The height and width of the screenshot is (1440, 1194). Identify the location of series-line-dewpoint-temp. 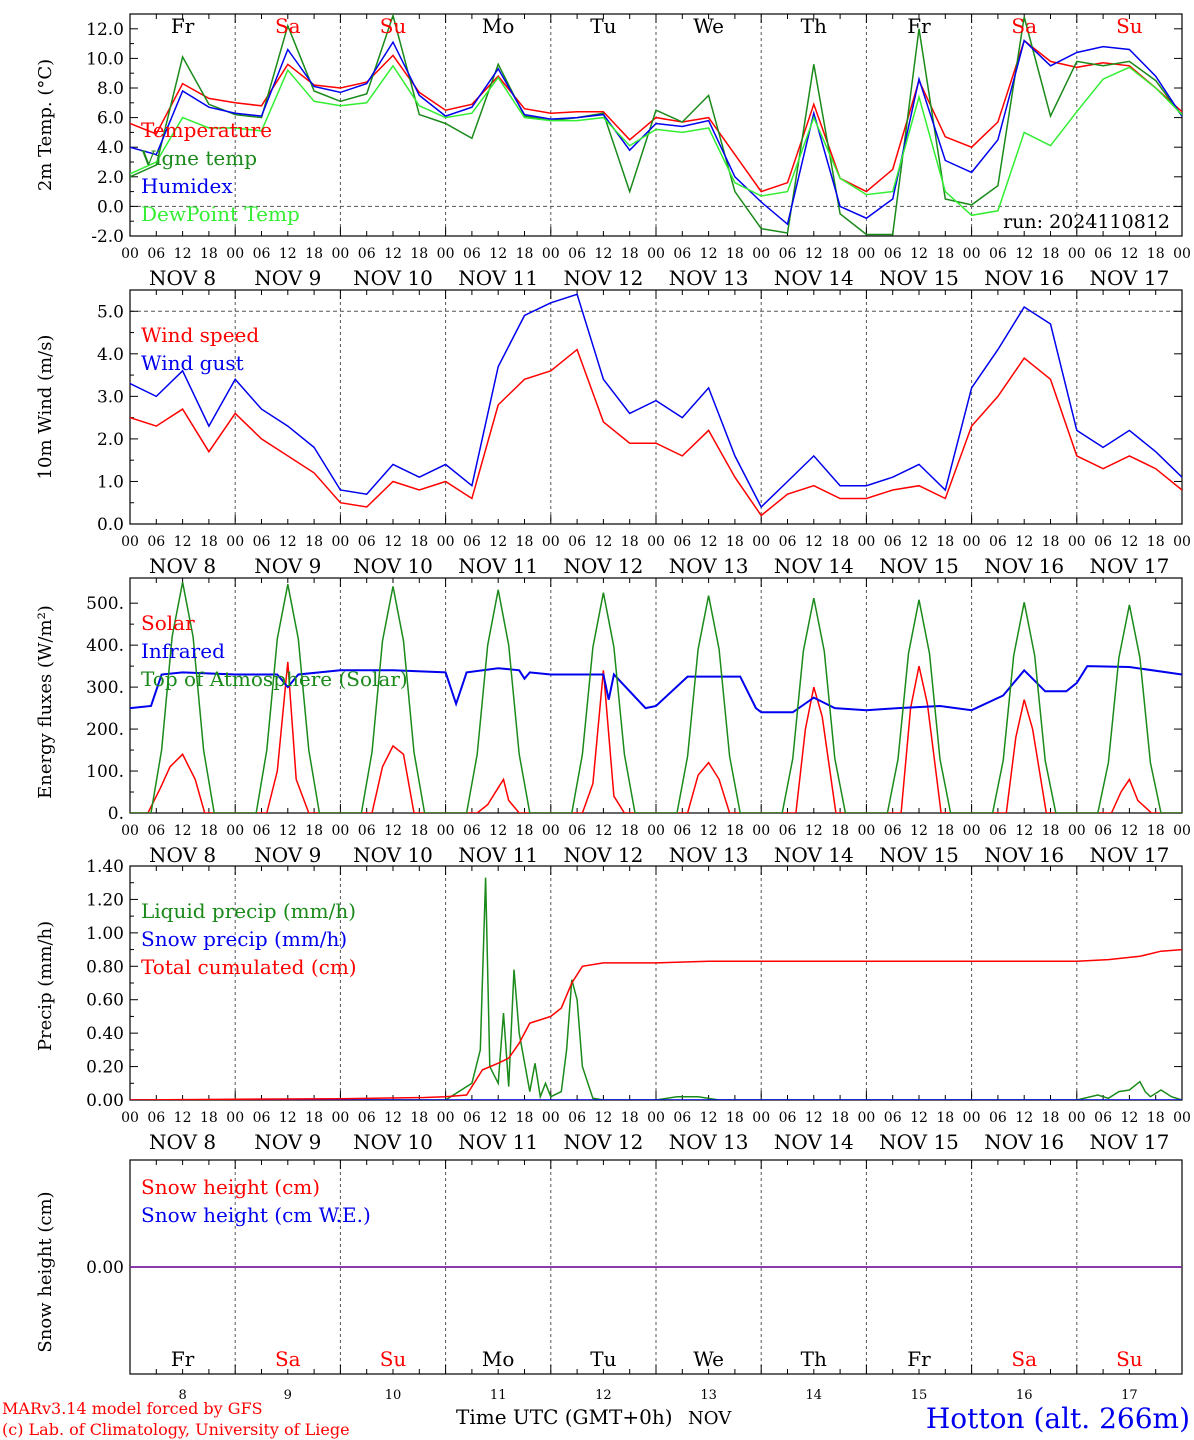
(656, 140).